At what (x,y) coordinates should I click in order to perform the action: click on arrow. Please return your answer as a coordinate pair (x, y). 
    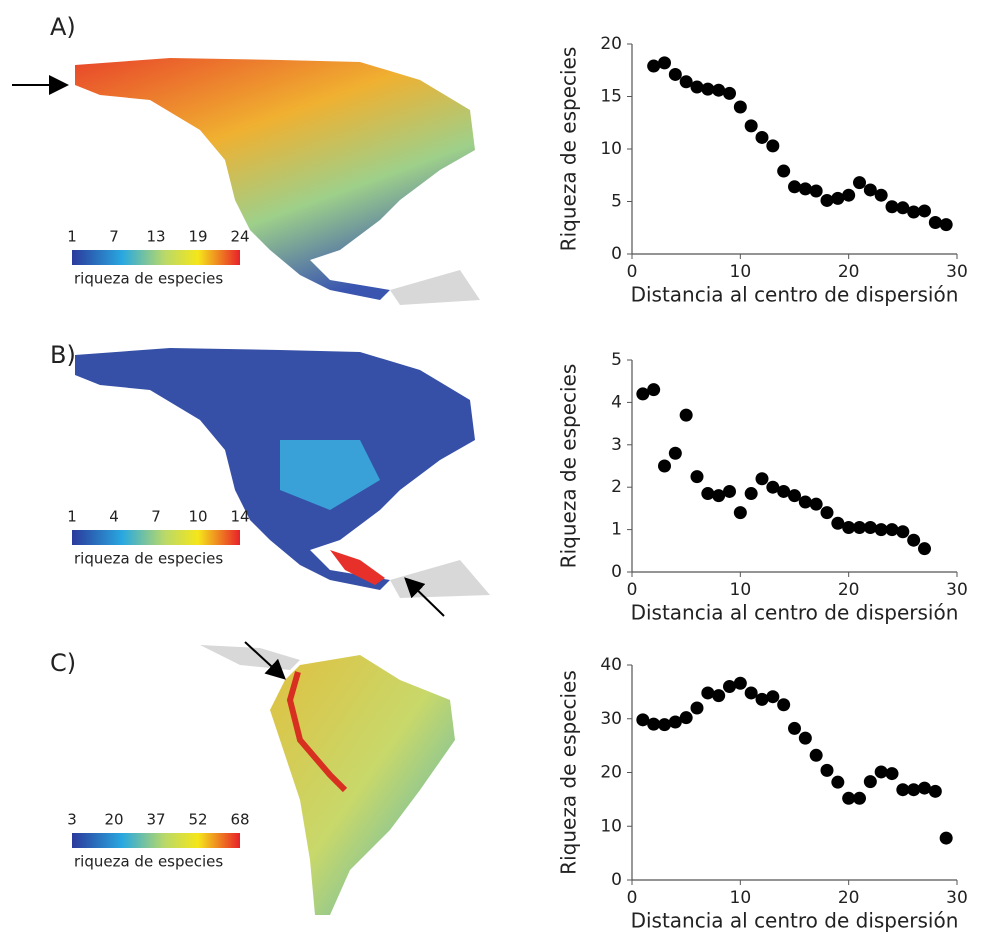
    Looking at the image, I should click on (424, 597).